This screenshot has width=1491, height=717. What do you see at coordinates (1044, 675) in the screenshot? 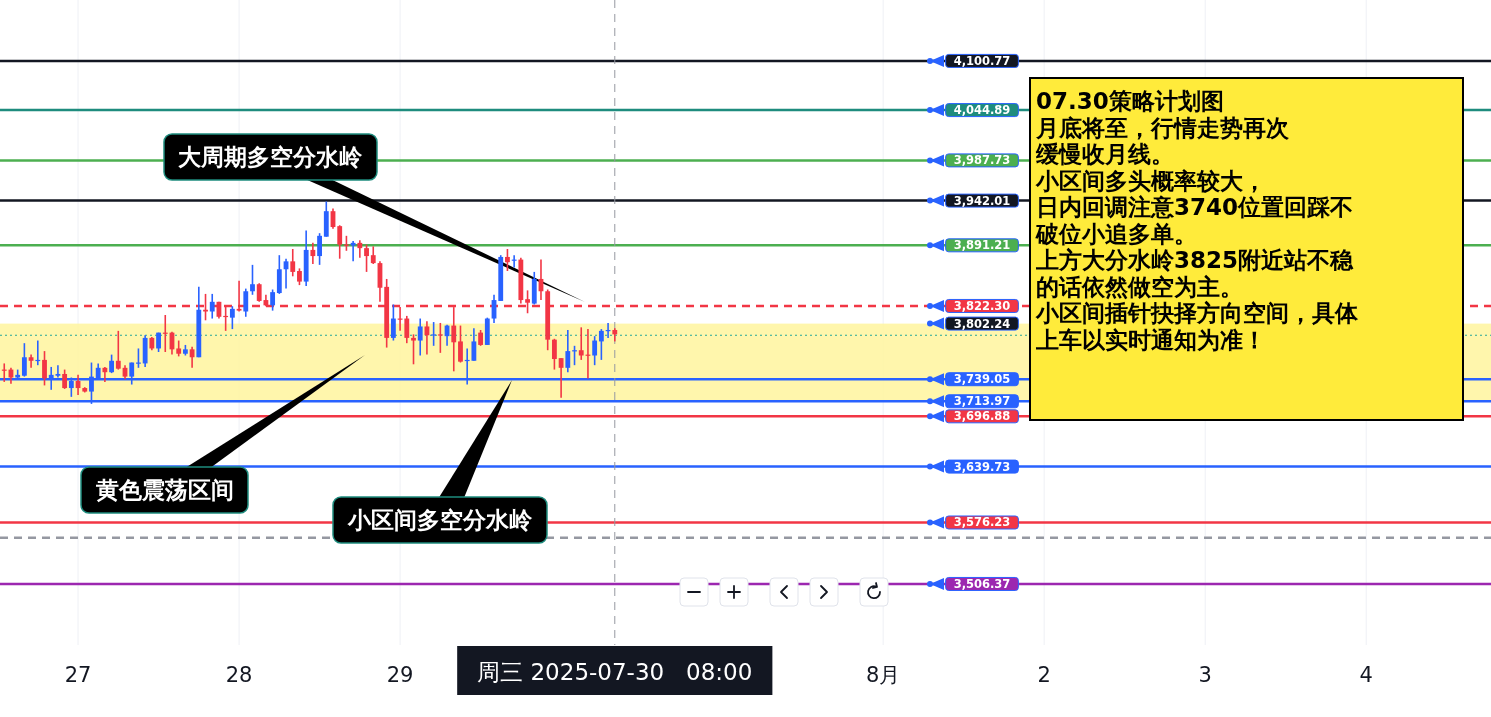
I see `x-tick-label: 2` at bounding box center [1044, 675].